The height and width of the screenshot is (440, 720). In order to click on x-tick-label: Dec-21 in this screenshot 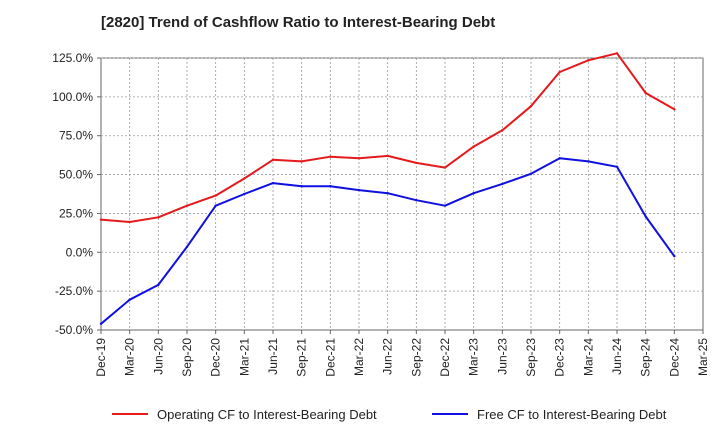, I will do `click(330, 357)`.